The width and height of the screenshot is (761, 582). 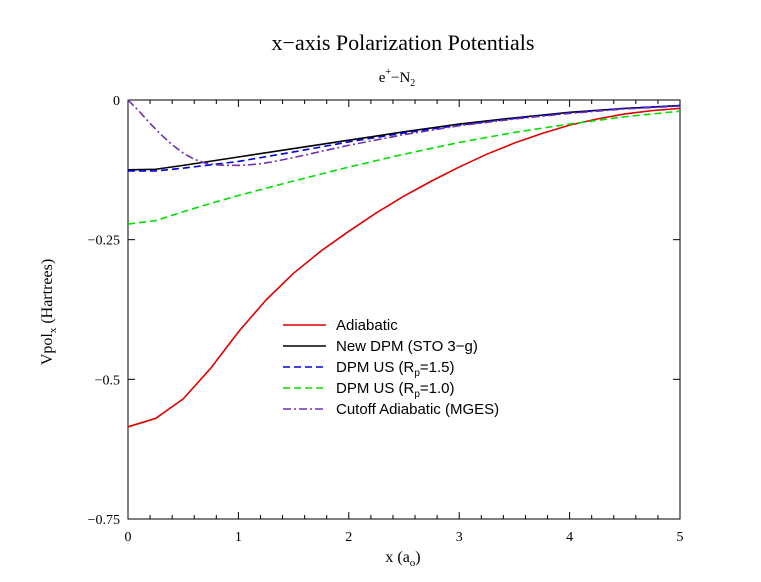 I want to click on x-tick-label: 3, so click(x=459, y=537).